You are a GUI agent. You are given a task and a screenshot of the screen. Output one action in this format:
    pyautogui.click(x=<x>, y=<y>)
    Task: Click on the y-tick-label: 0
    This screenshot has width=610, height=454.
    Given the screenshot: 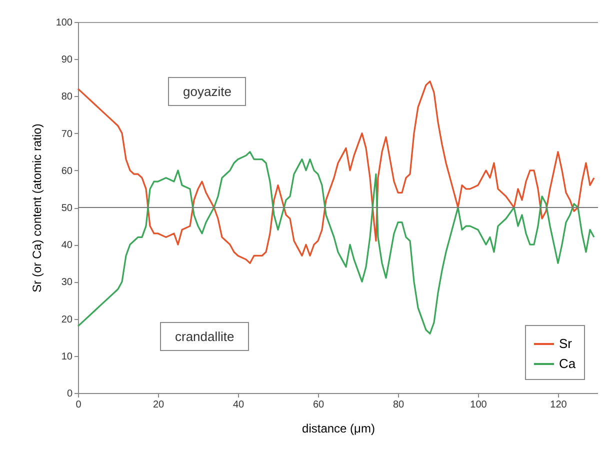 What is the action you would take?
    pyautogui.click(x=69, y=394)
    